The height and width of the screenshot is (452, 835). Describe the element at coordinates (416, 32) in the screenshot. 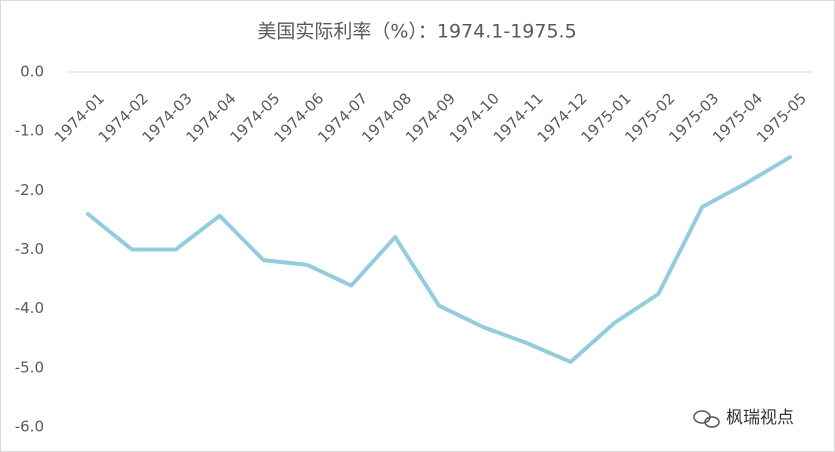

I see `chart-title: 美国实际利率（%）：1974.1-1975.5` at that location.